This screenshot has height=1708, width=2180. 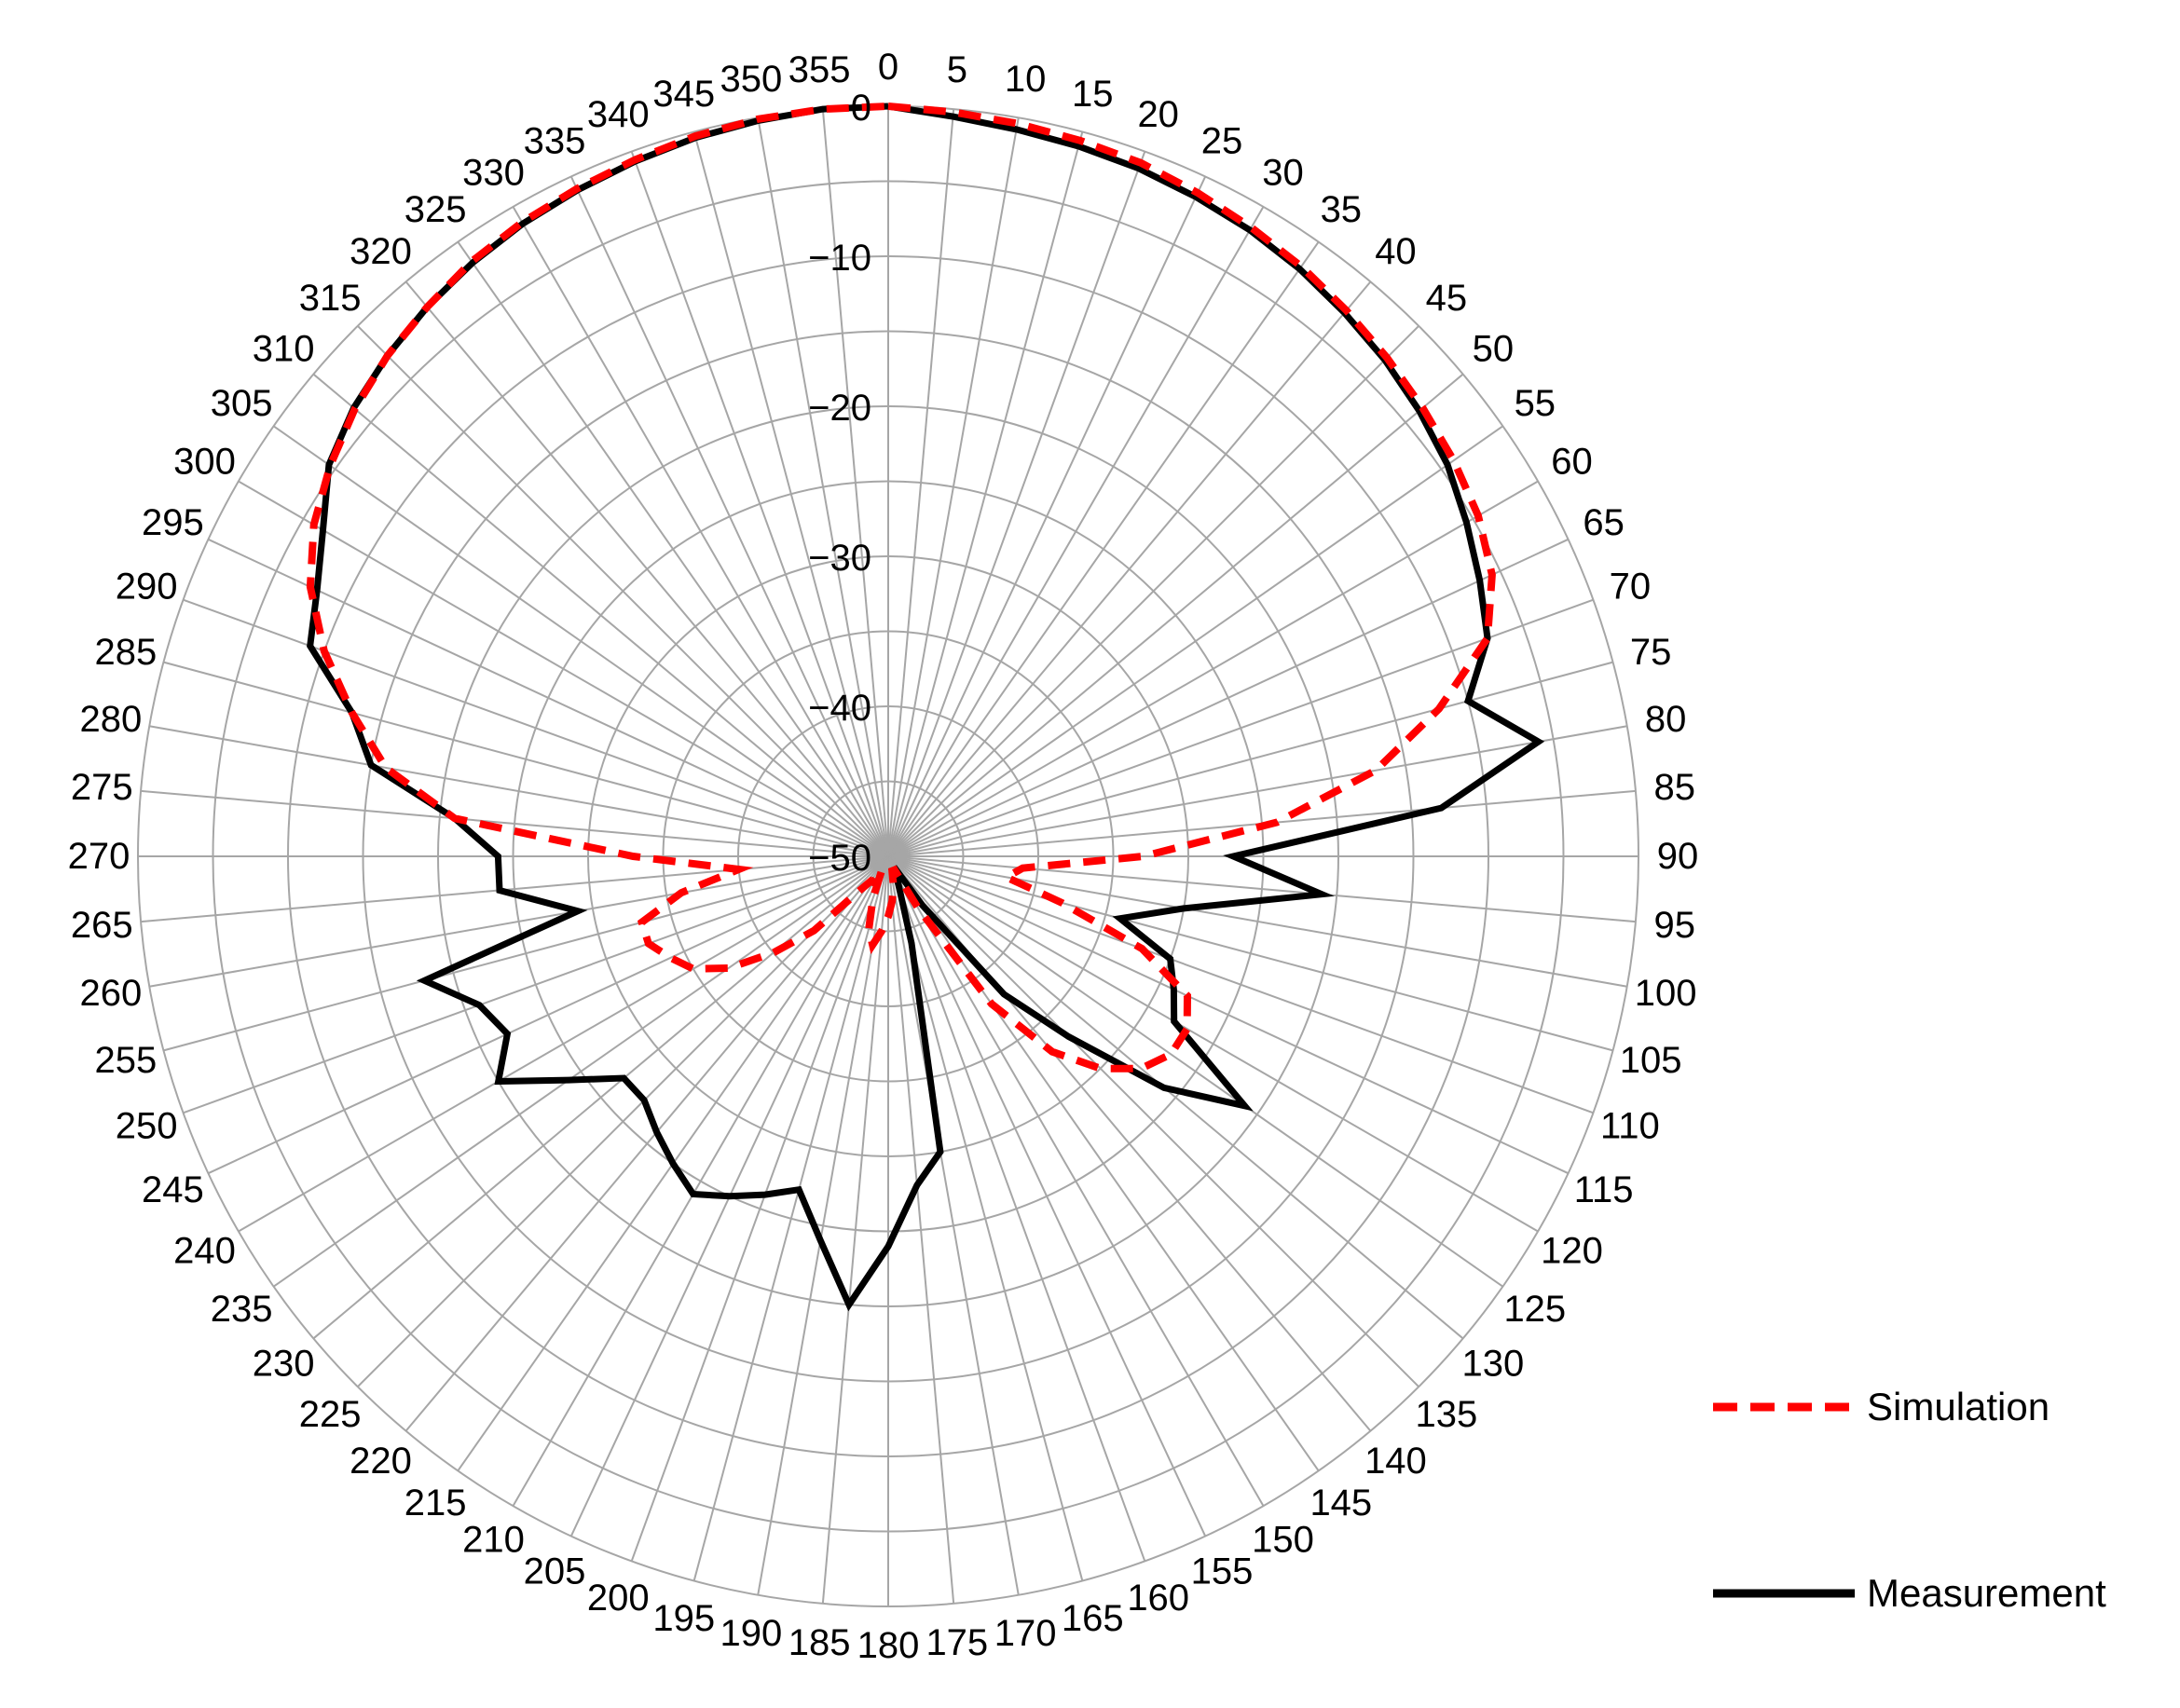 I want to click on angle-tick-label: 145, so click(x=1340, y=1503).